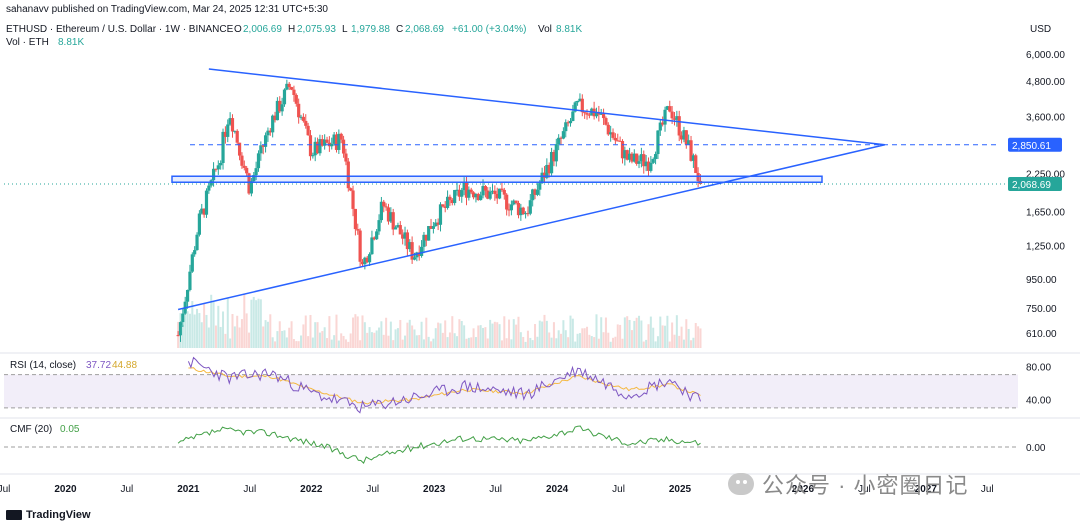 This screenshot has width=1080, height=529. What do you see at coordinates (1041, 309) in the screenshot?
I see `price-tick-label: 750.00` at bounding box center [1041, 309].